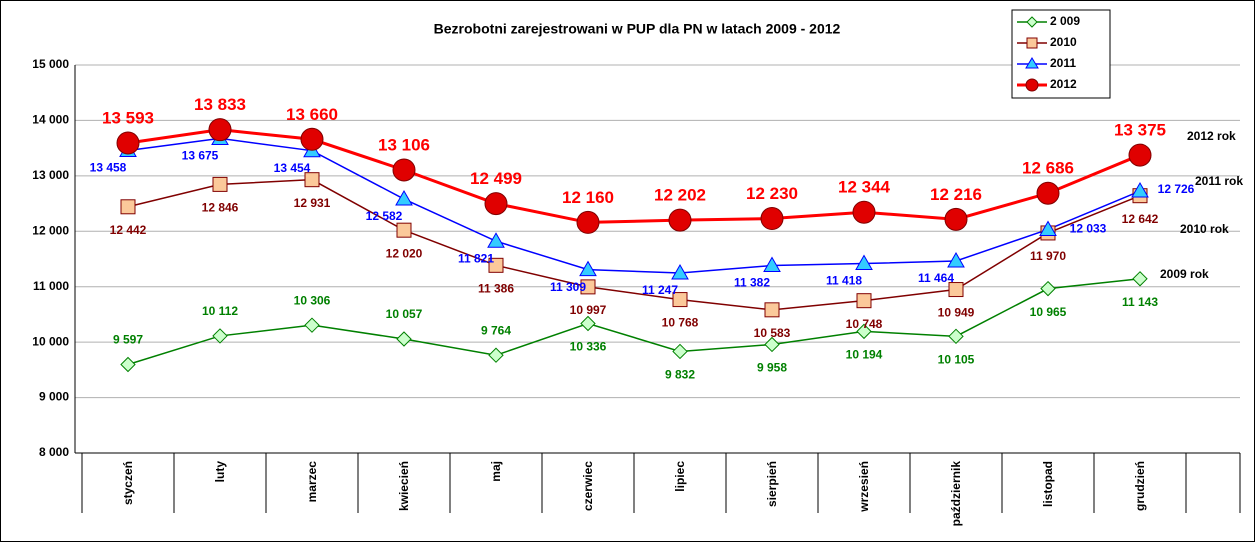  What do you see at coordinates (772, 193) in the screenshot?
I see `data-label: 12 230` at bounding box center [772, 193].